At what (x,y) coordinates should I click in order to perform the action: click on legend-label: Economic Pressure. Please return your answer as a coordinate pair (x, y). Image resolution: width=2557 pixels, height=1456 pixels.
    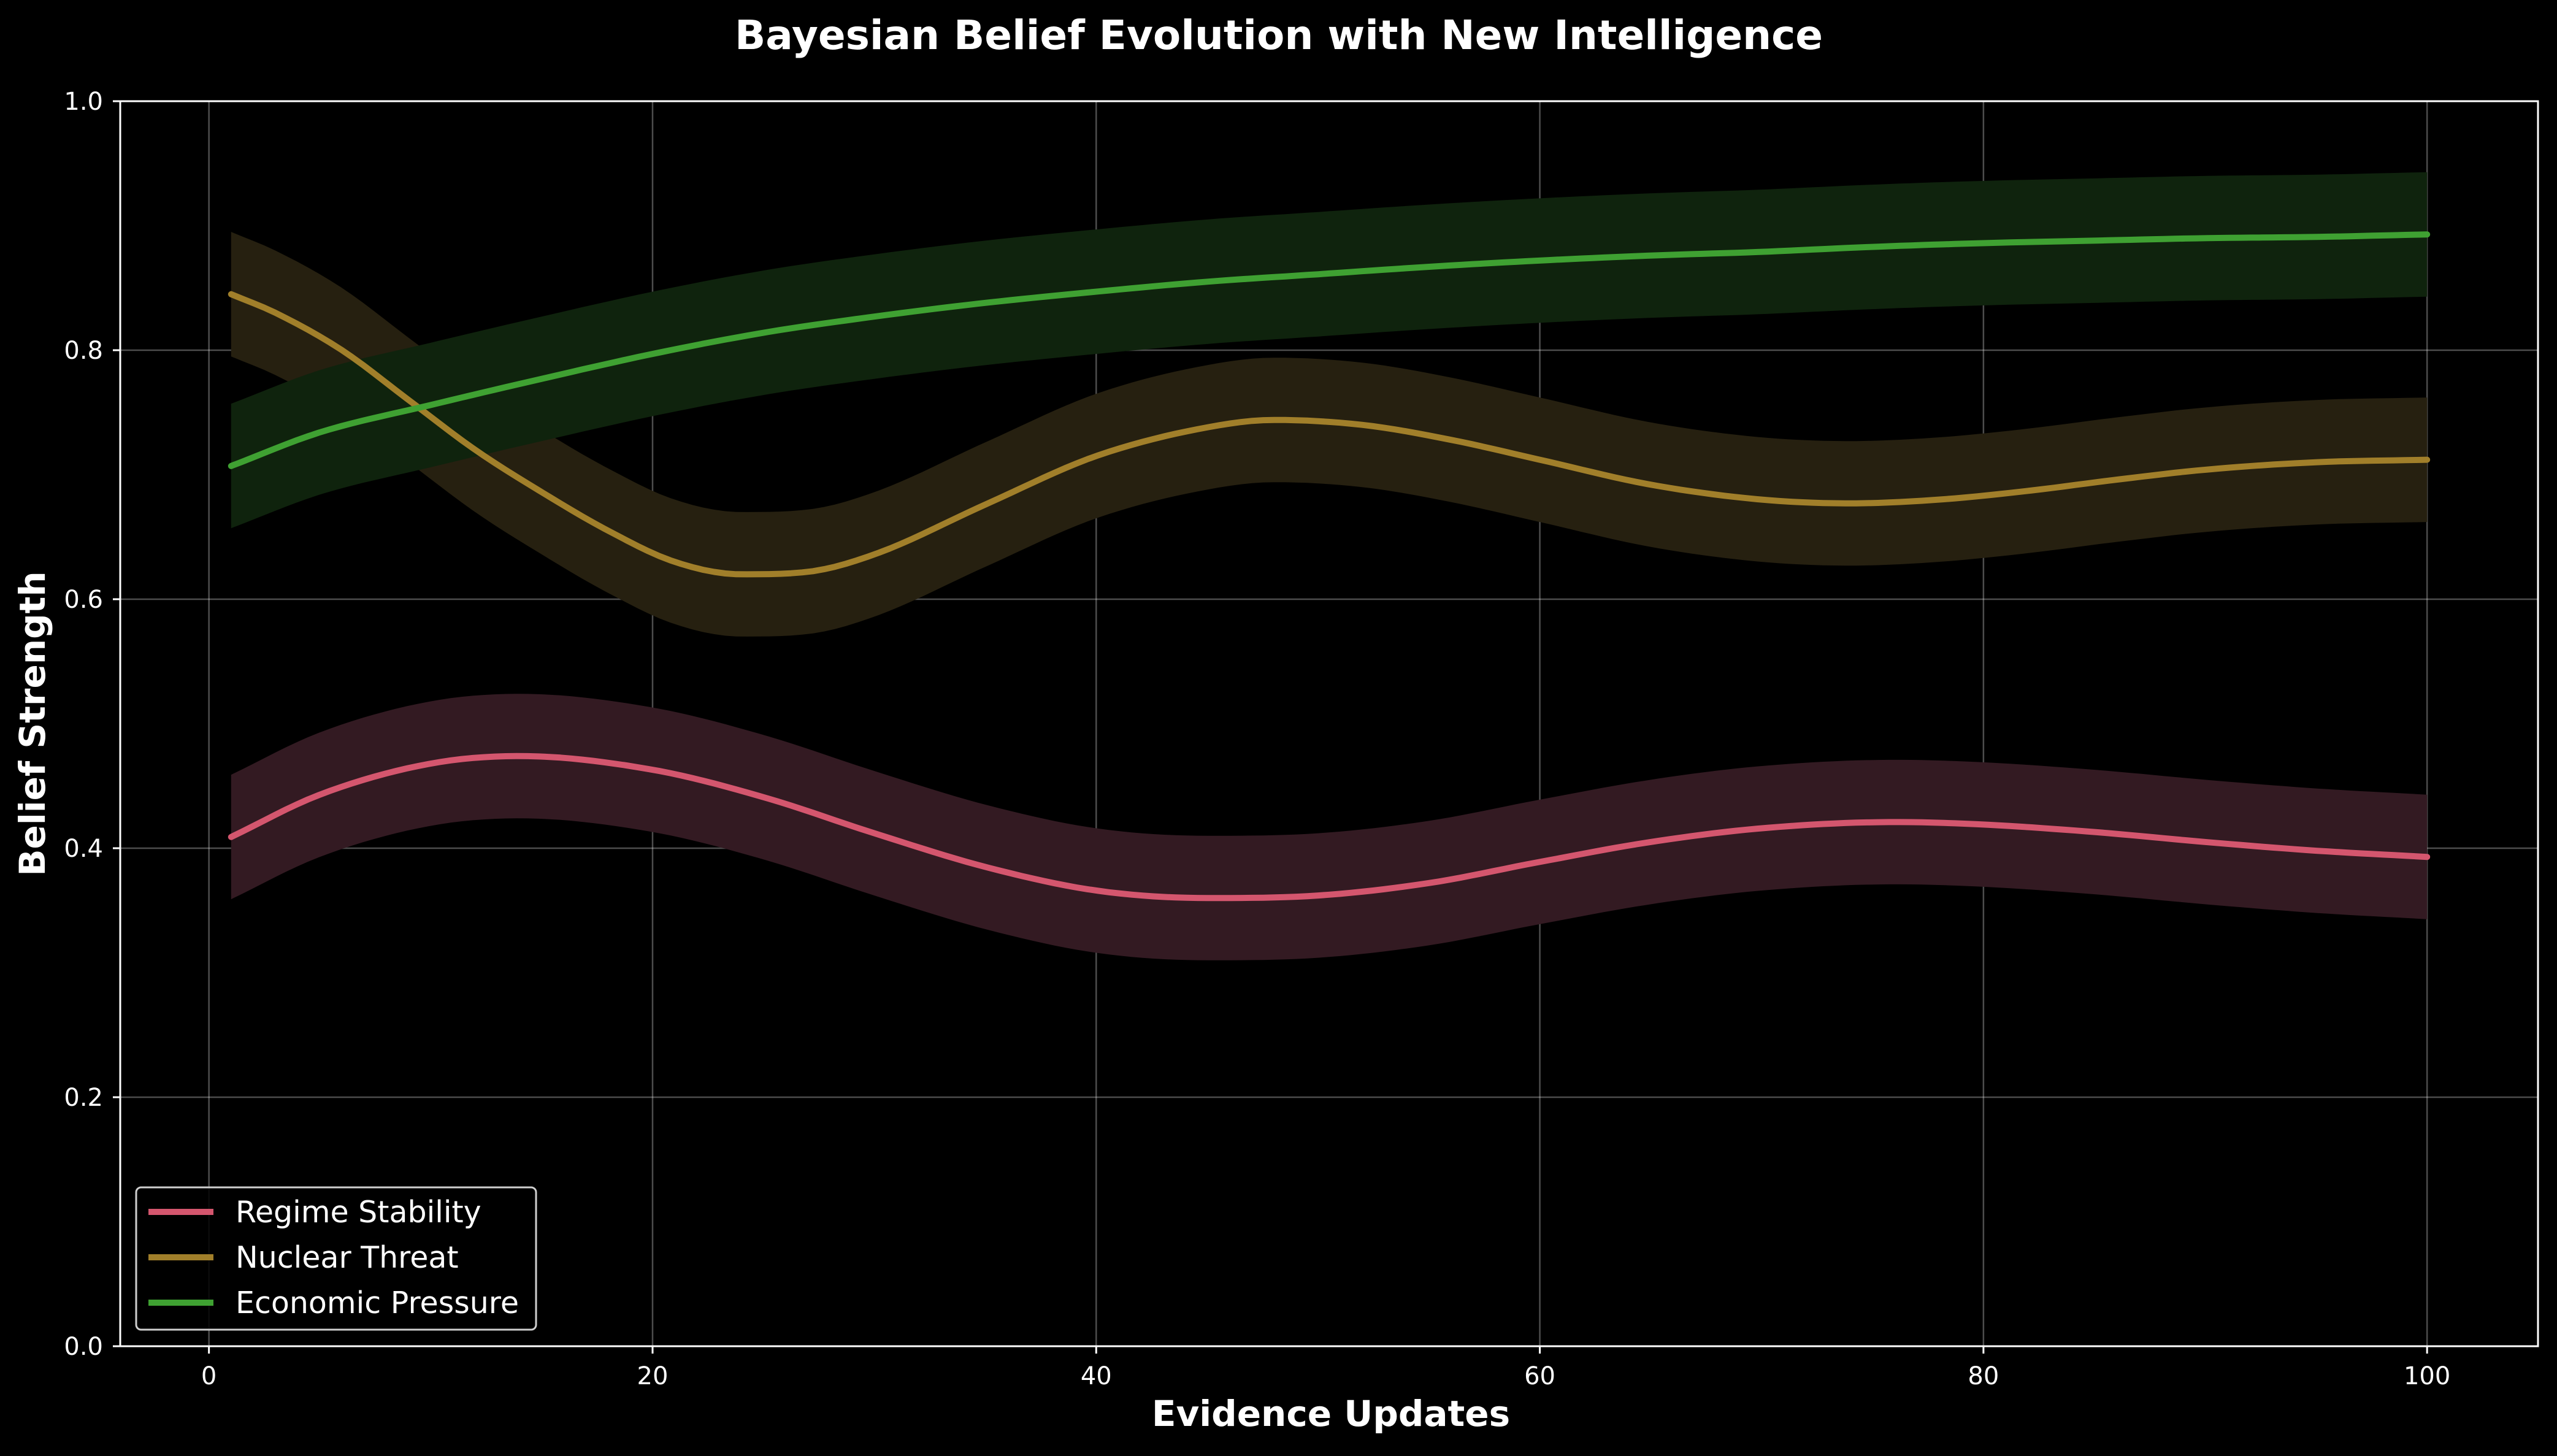
    Looking at the image, I should click on (377, 1302).